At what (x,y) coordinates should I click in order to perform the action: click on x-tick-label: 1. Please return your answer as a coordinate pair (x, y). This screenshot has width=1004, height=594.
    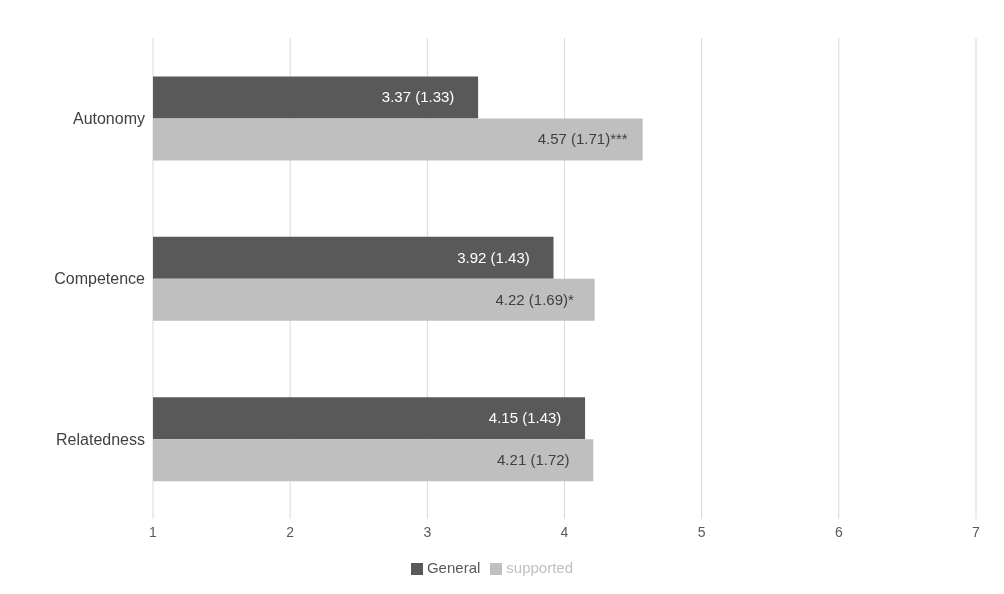
    Looking at the image, I should click on (153, 531).